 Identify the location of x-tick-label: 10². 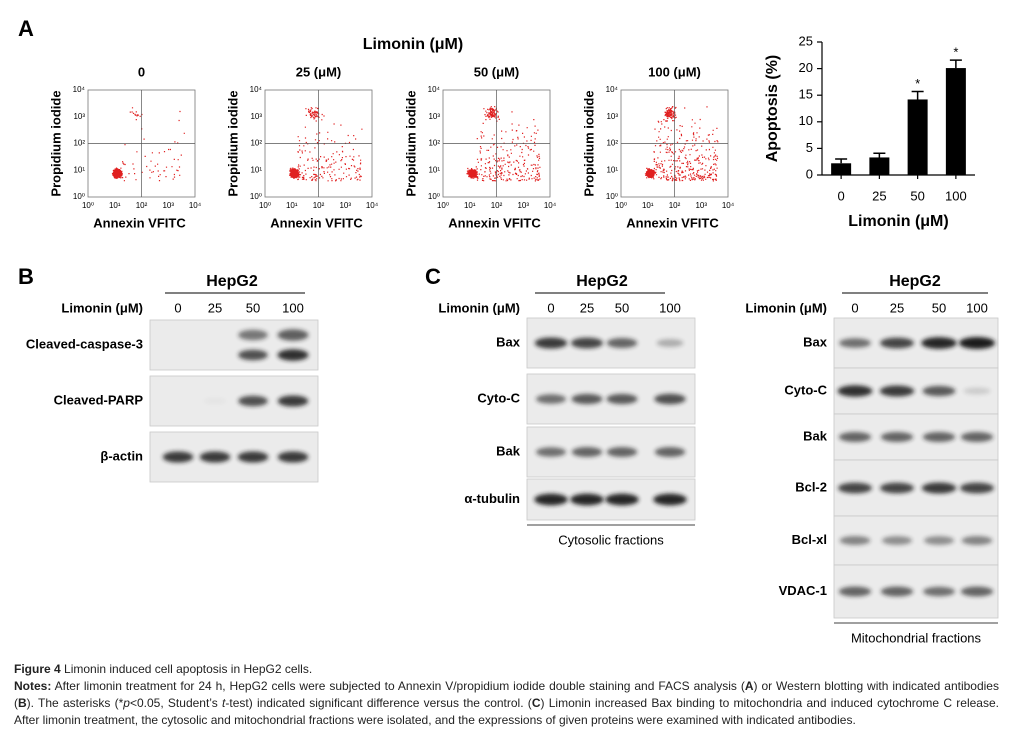
(319, 205).